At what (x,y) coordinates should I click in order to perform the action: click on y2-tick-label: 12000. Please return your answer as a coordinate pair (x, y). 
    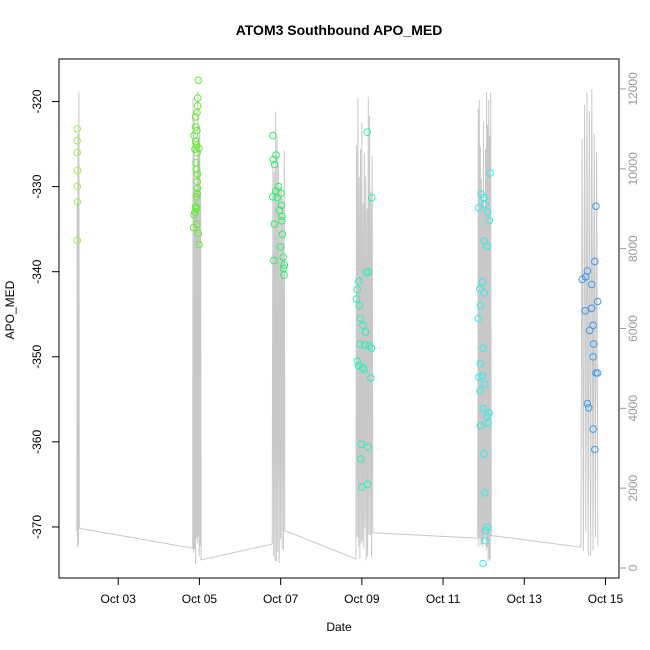
    Looking at the image, I should click on (633, 89).